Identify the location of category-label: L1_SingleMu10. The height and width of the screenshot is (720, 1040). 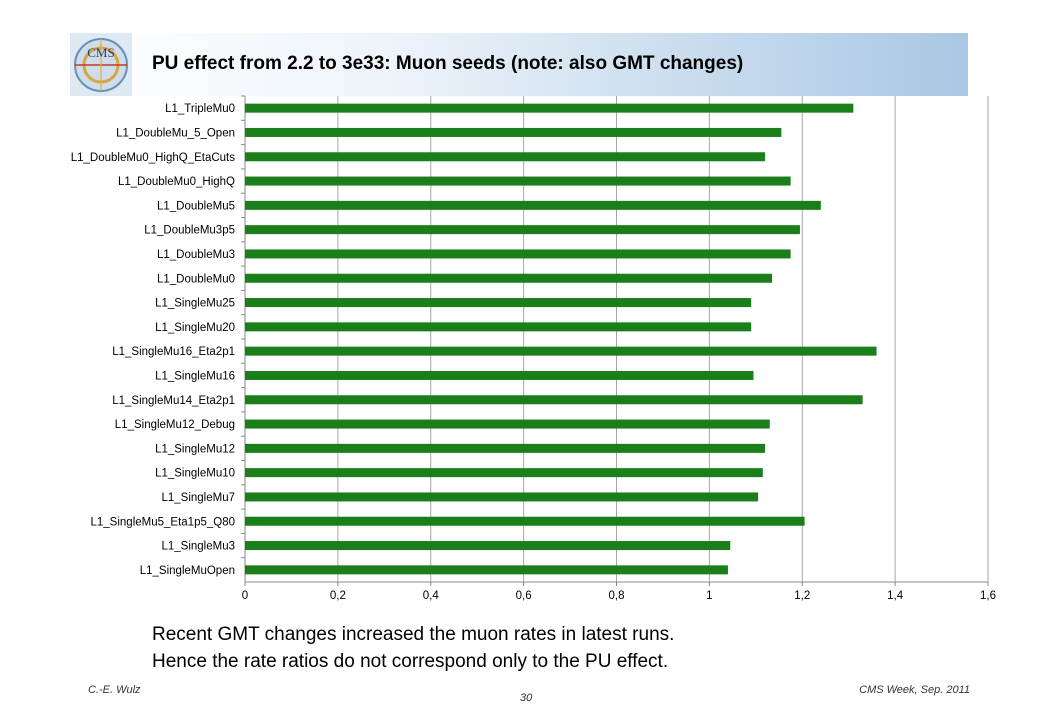
(195, 474).